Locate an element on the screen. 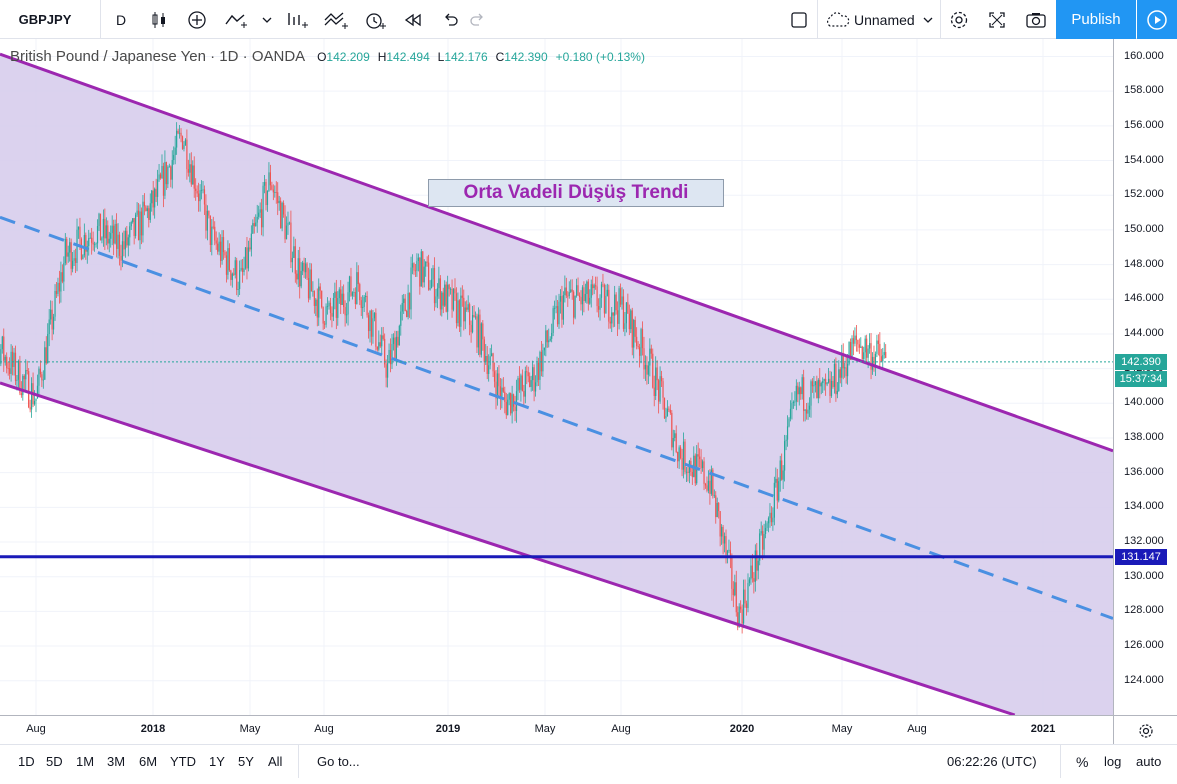 This screenshot has width=1177, height=784. fullscreen-toggle-icon is located at coordinates (799, 19).